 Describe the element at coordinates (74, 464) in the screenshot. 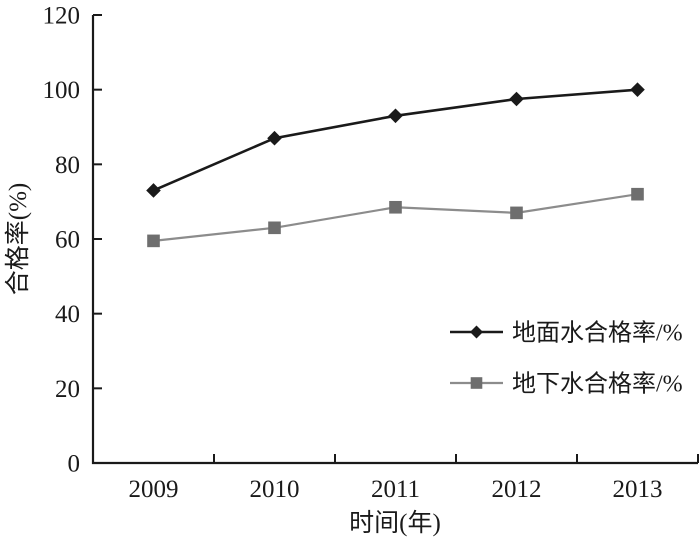

I see `y-tick-label: 0` at that location.